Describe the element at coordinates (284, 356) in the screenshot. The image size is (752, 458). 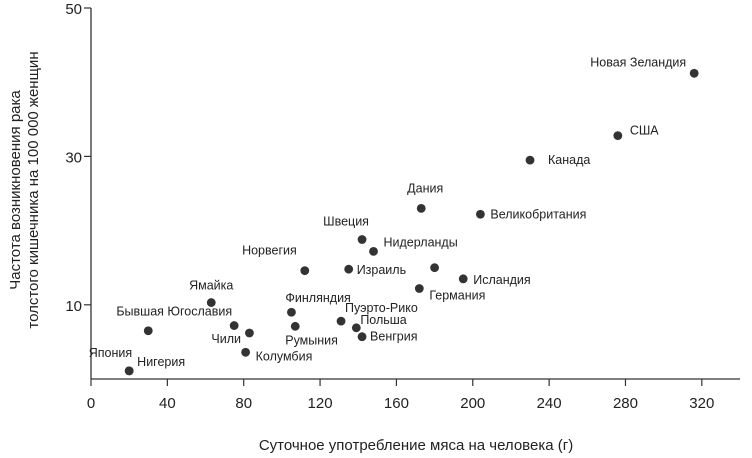
I see `point-label: Колумбия` at that location.